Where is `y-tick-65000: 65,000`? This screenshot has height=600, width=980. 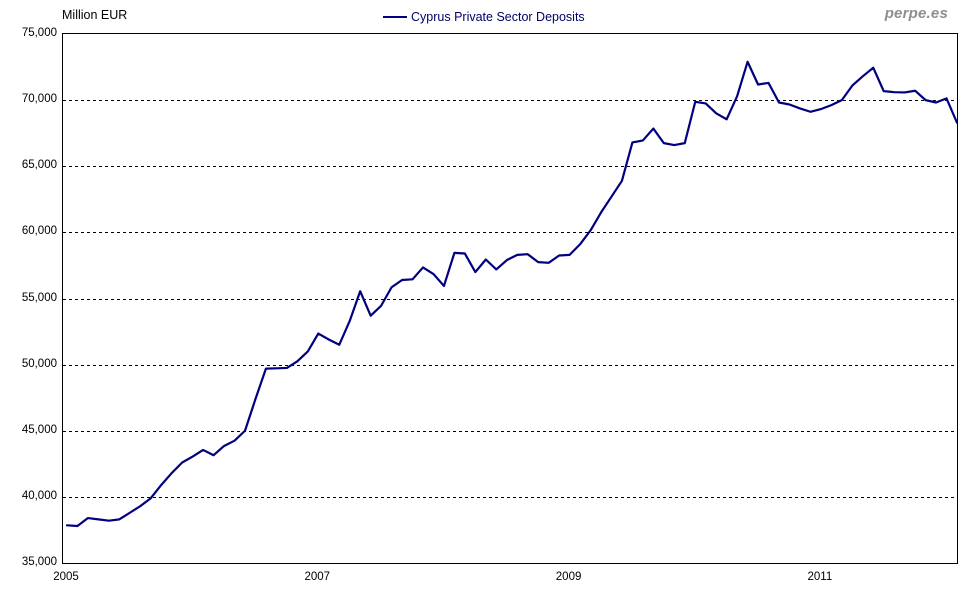 y-tick-65000: 65,000 is located at coordinates (39, 165).